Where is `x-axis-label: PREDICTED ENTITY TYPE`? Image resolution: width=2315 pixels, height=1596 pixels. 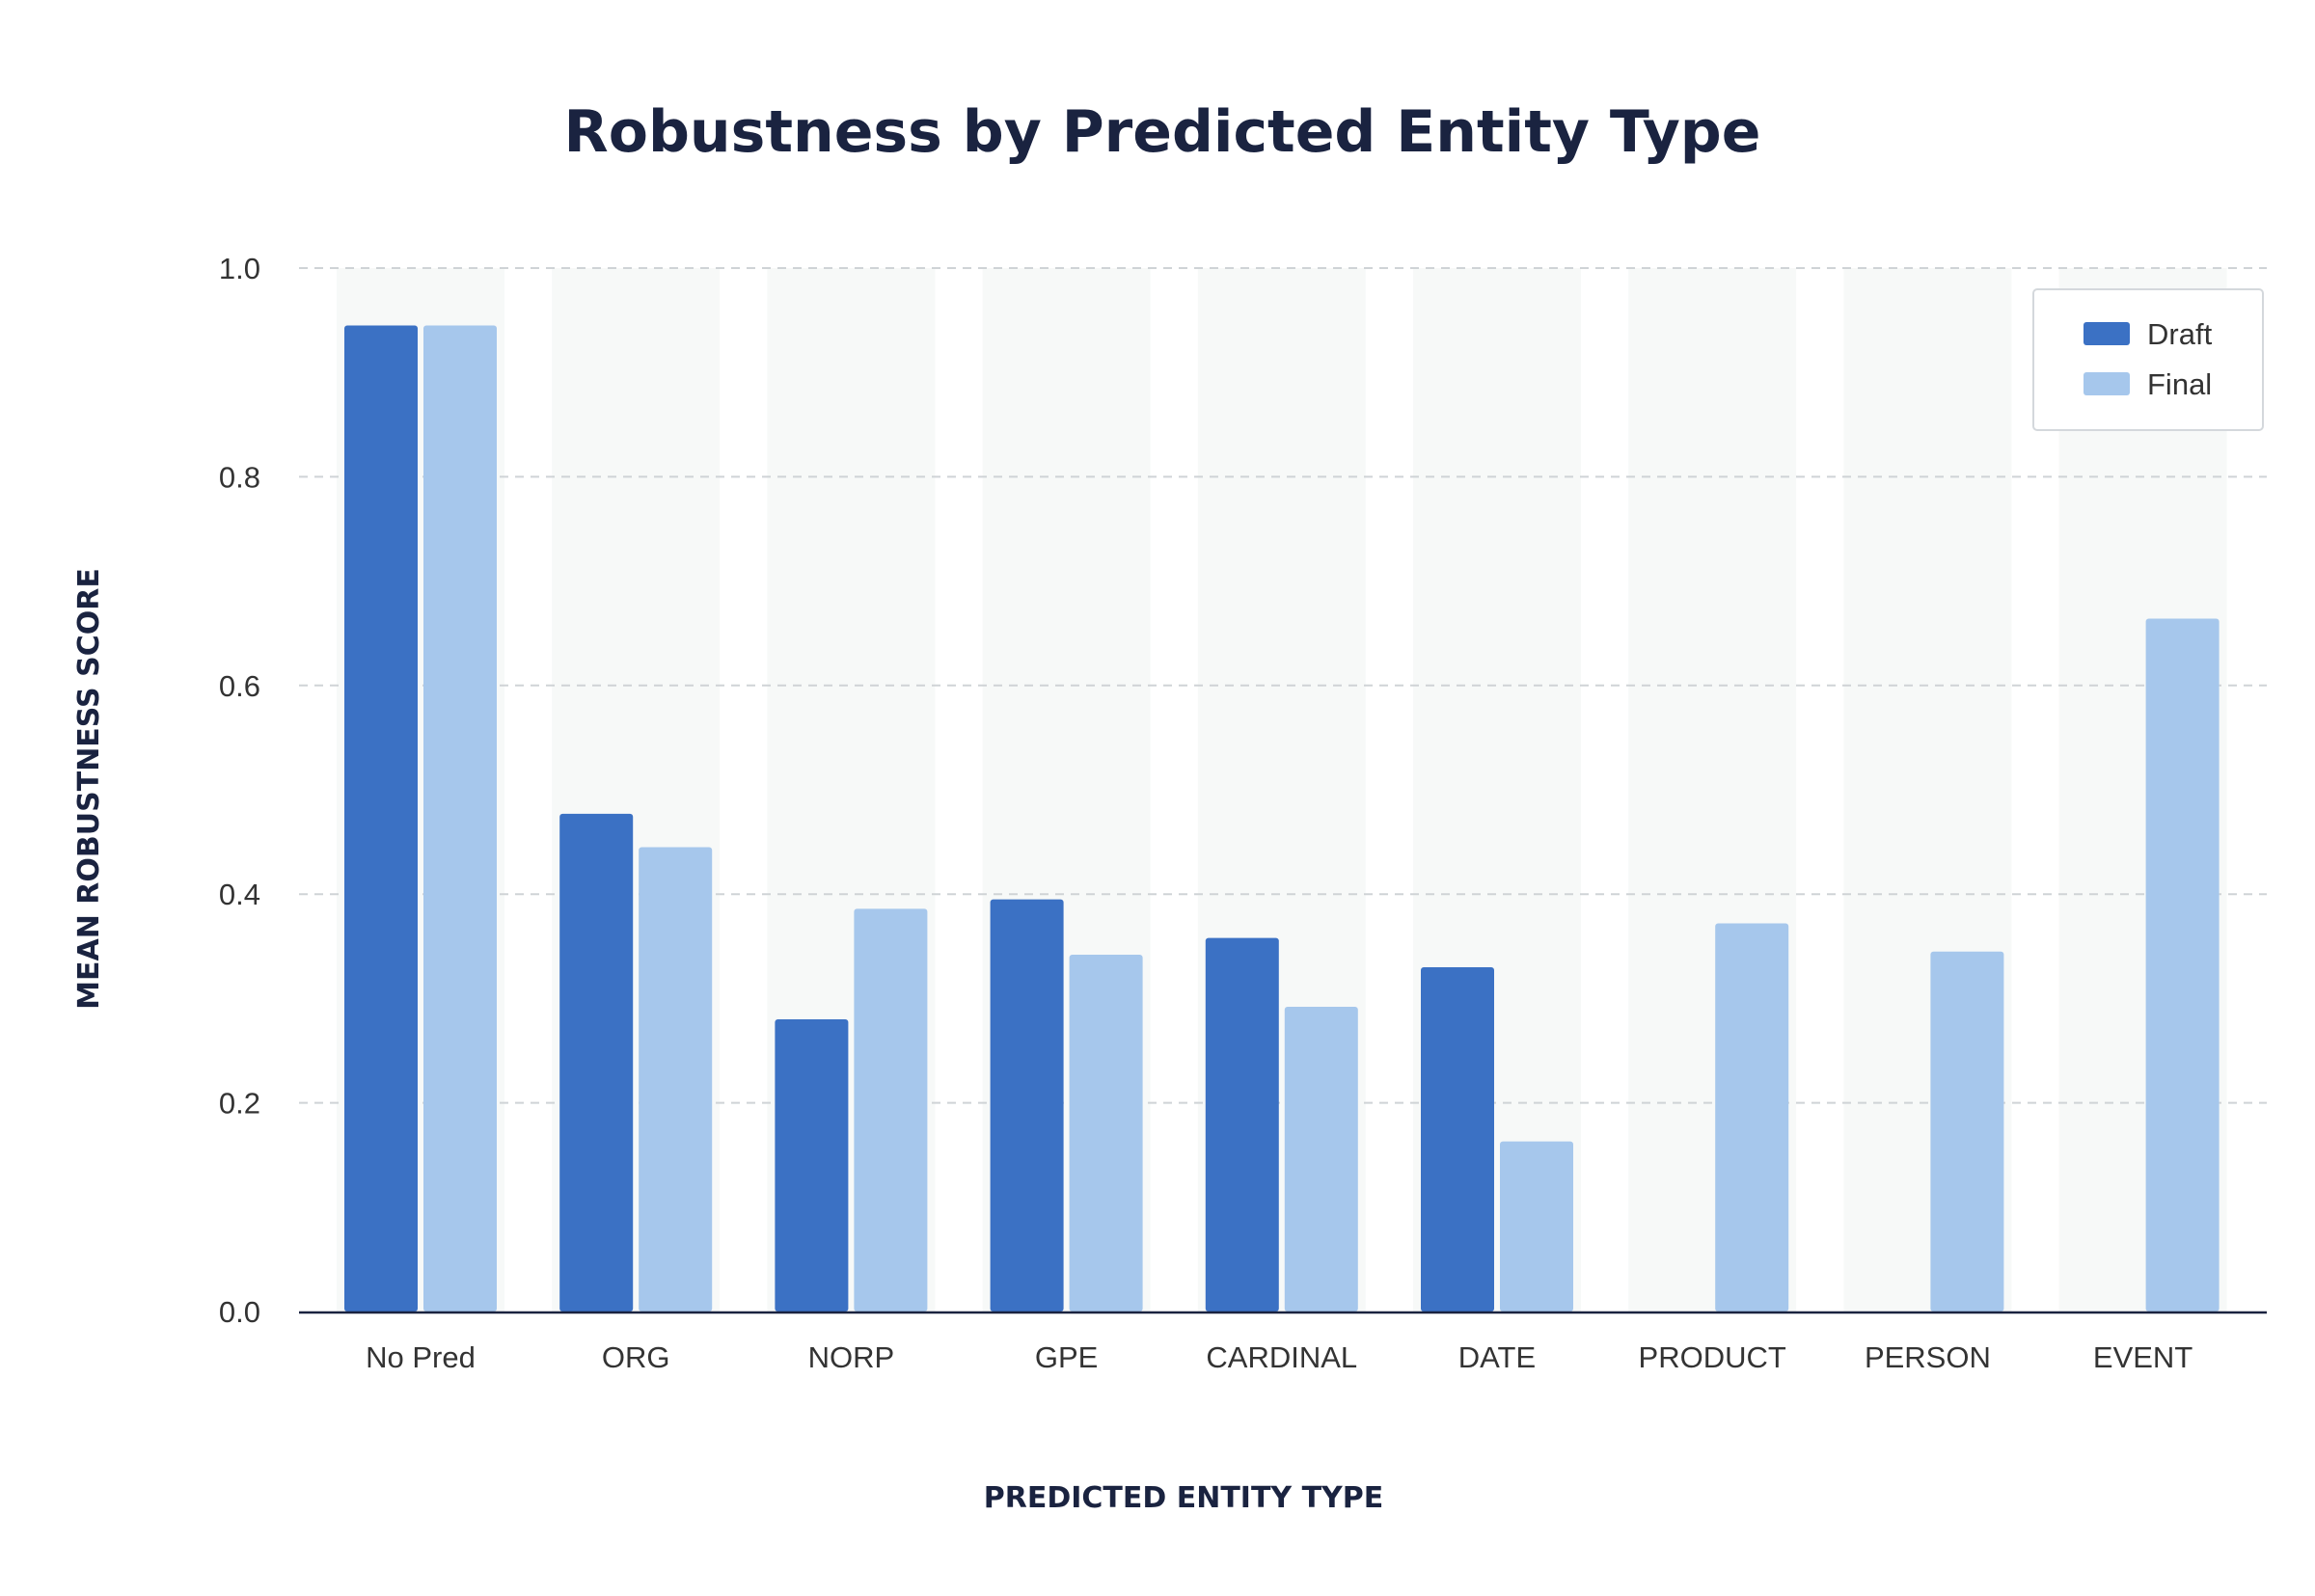
x-axis-label: PREDICTED ENTITY TYPE is located at coordinates (1184, 1498).